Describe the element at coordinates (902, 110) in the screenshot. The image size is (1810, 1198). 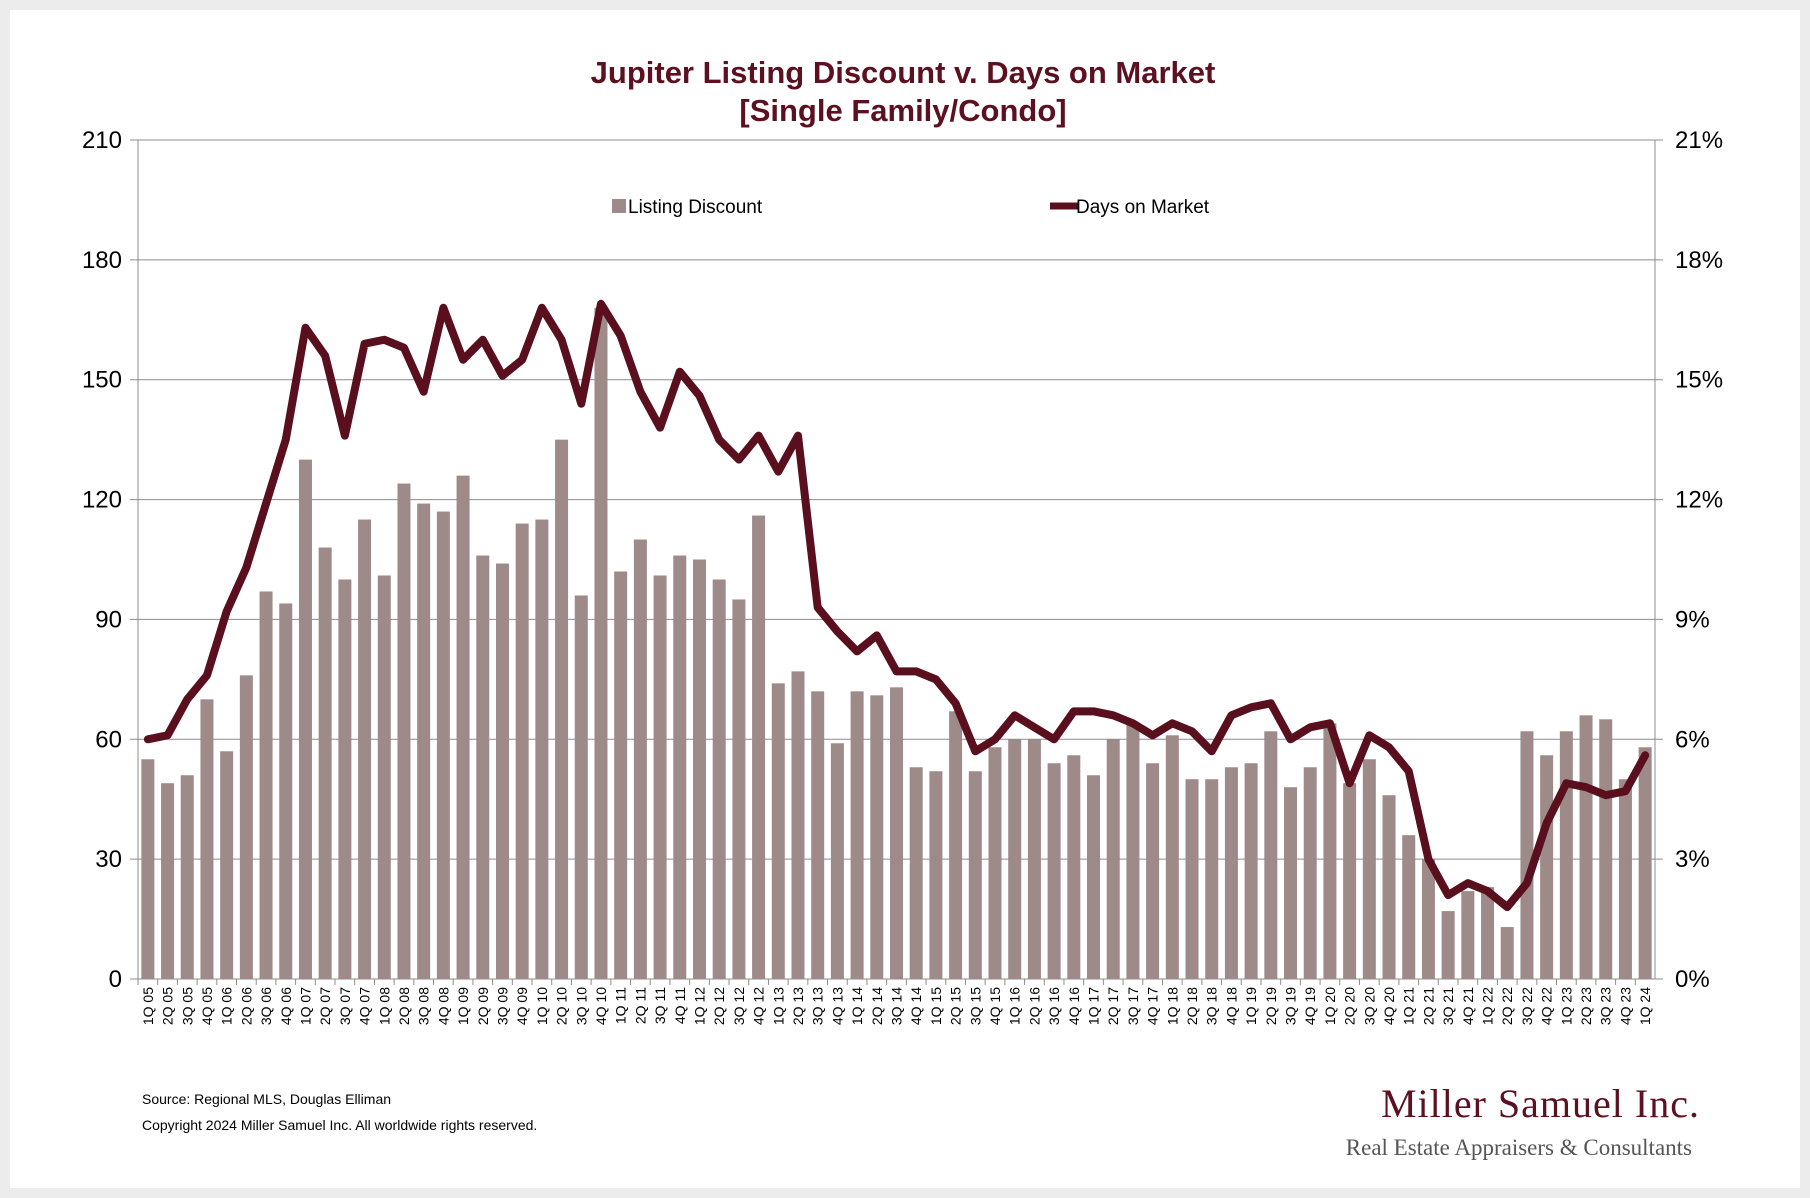
I see `chart-title-line2: [Single Family/Condo]` at that location.